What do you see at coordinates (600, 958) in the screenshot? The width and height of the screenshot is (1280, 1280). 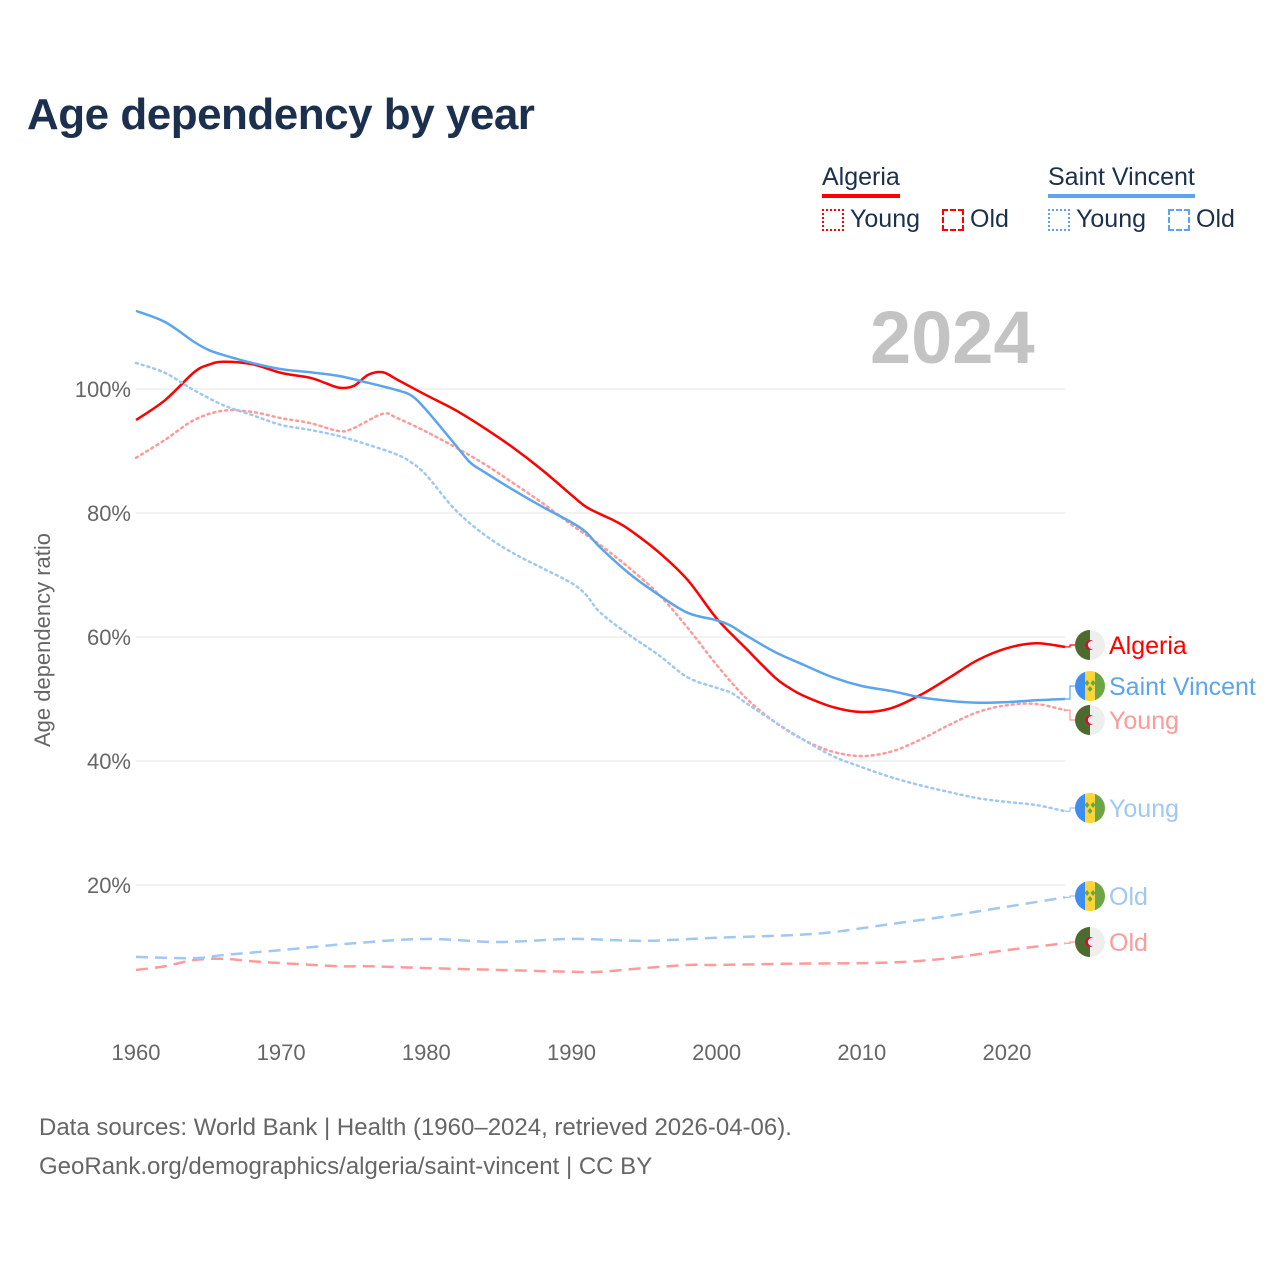 I see `series-line-algeria-old` at bounding box center [600, 958].